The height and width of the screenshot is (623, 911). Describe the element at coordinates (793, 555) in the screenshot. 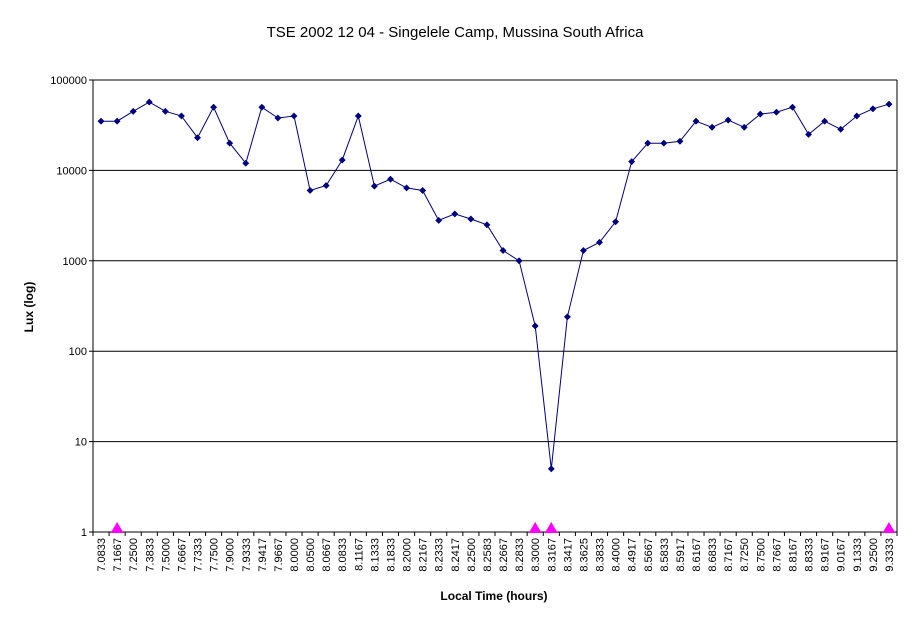

I see `x-tick-label: 8.8167` at that location.